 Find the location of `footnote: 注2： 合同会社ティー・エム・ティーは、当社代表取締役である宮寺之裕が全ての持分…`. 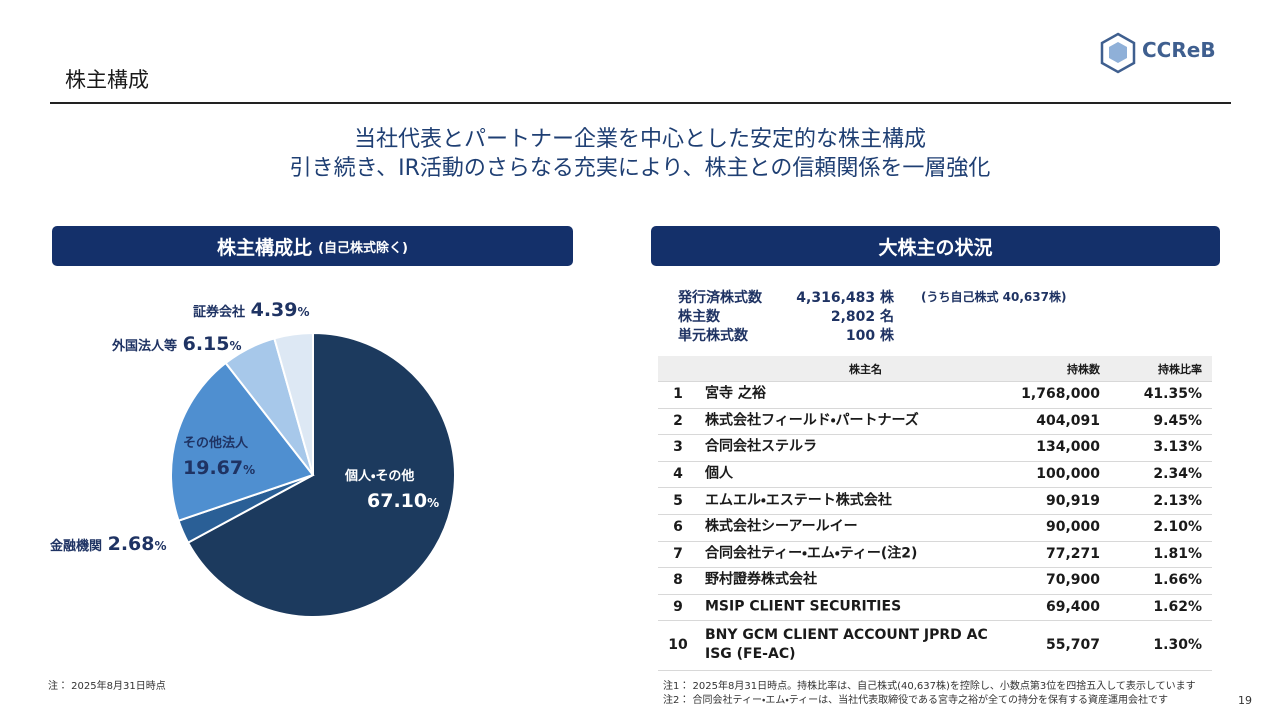

footnote: 注2： 合同会社ティー・エム・ティーは、当社代表取締役である宮寺之裕が全ての持分… is located at coordinates (916, 700).